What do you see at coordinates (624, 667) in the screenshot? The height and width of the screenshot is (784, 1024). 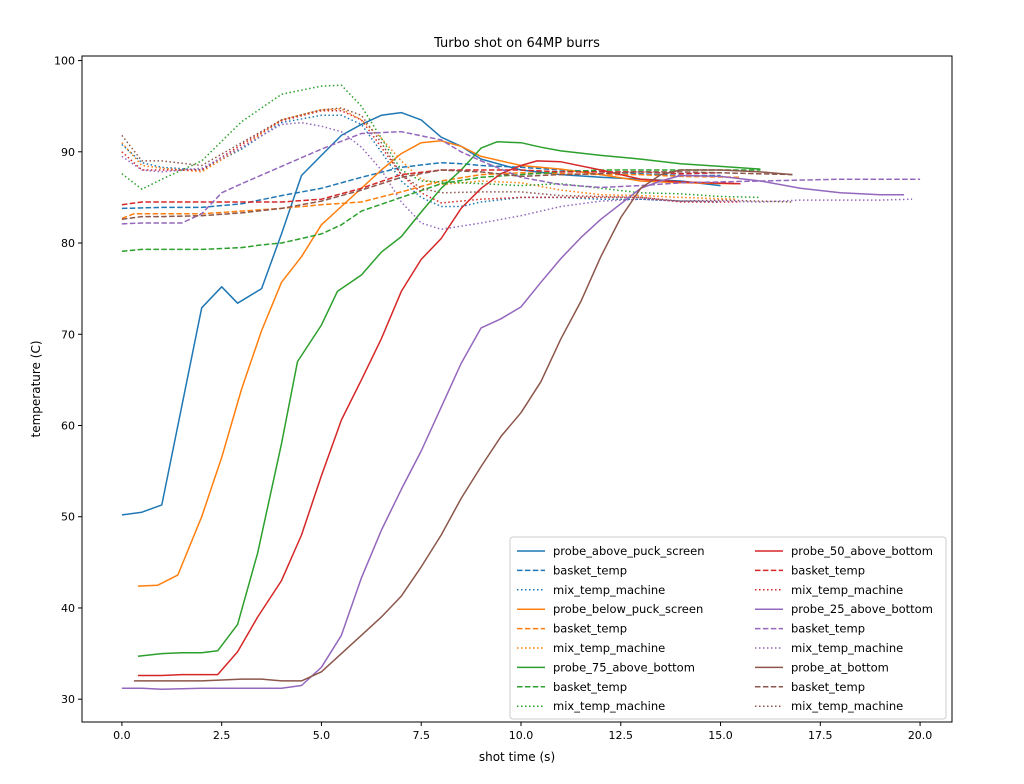 I see `legend-label: probe_75_above_bottom` at bounding box center [624, 667].